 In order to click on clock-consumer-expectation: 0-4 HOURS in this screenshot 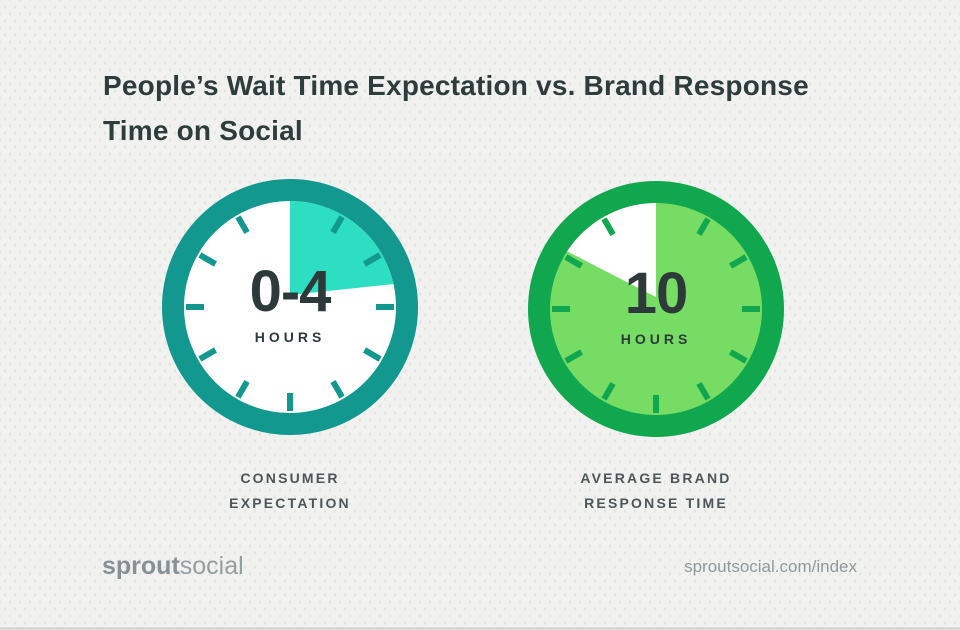, I will do `click(290, 307)`.